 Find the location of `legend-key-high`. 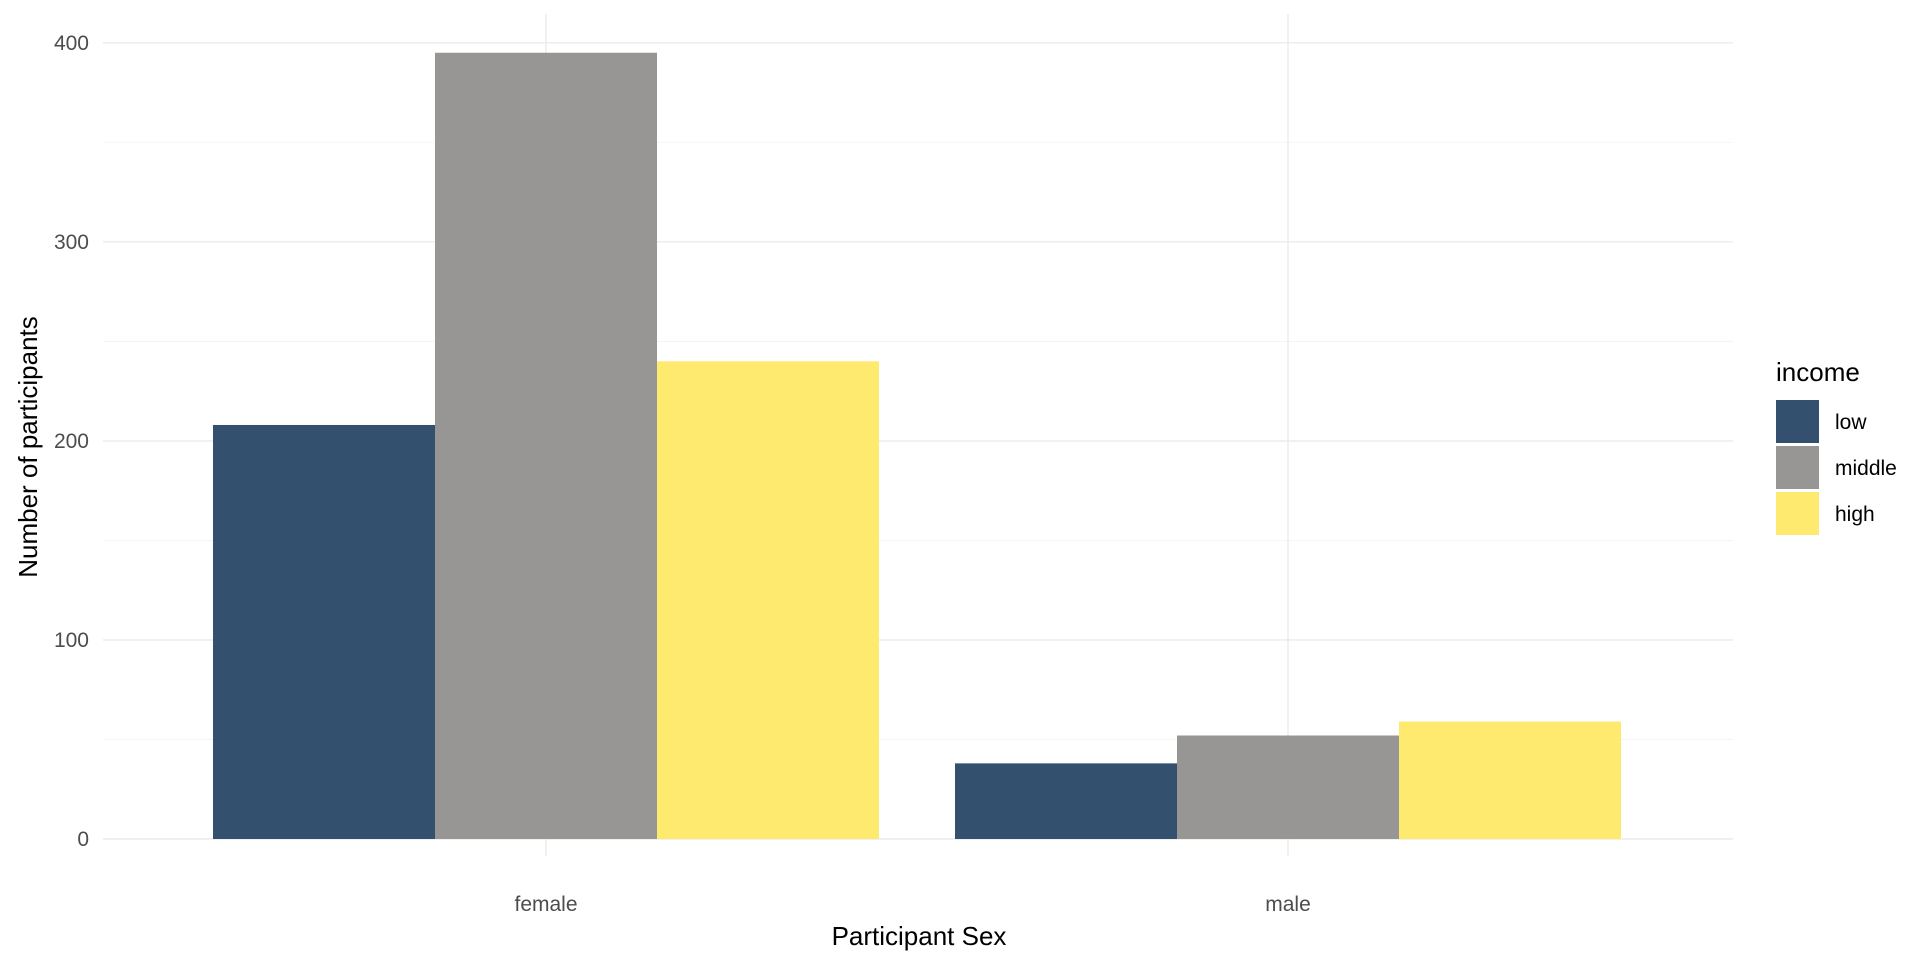

legend-key-high is located at coordinates (1797, 513).